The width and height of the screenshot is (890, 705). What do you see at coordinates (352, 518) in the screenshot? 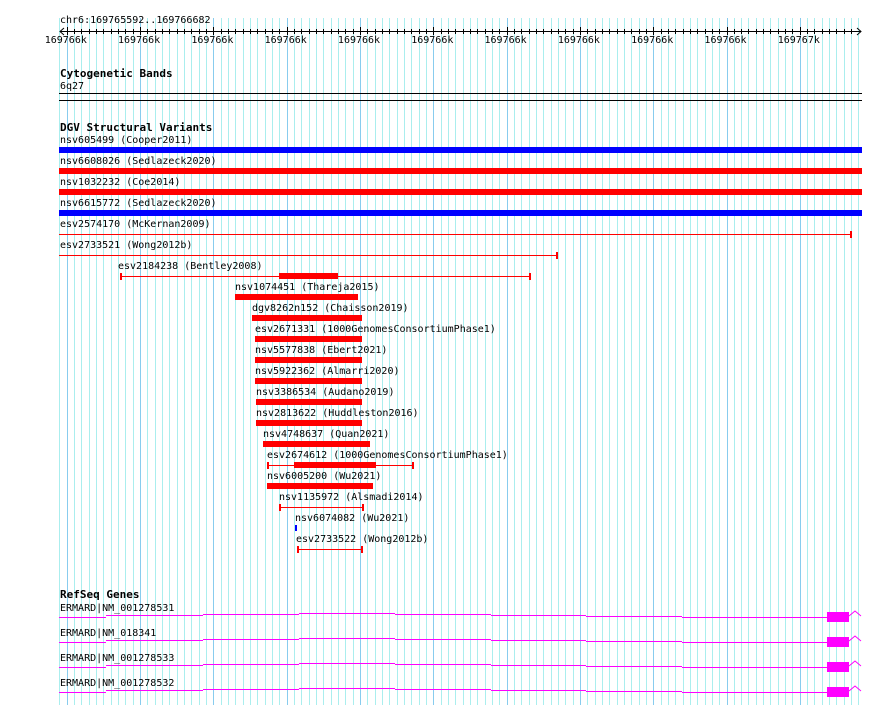
I see `variant-label: nsv6074082 (Wu2021)` at bounding box center [352, 518].